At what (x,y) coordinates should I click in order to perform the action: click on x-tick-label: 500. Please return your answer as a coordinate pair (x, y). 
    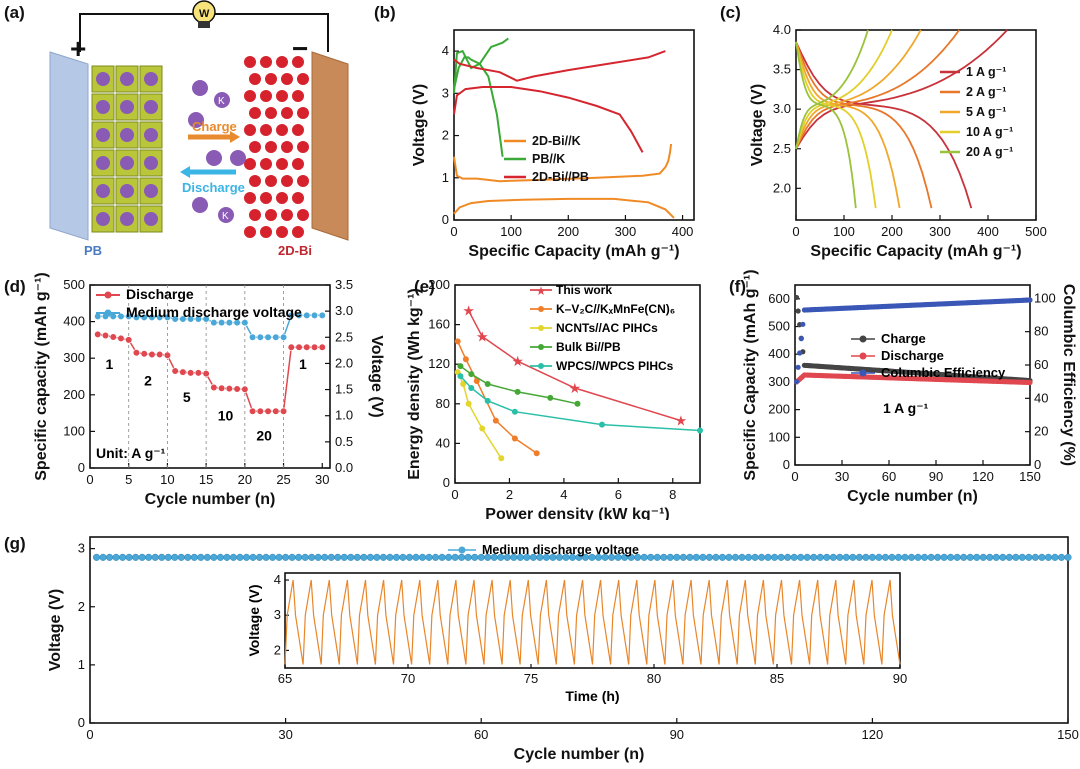
    Looking at the image, I should click on (1036, 231).